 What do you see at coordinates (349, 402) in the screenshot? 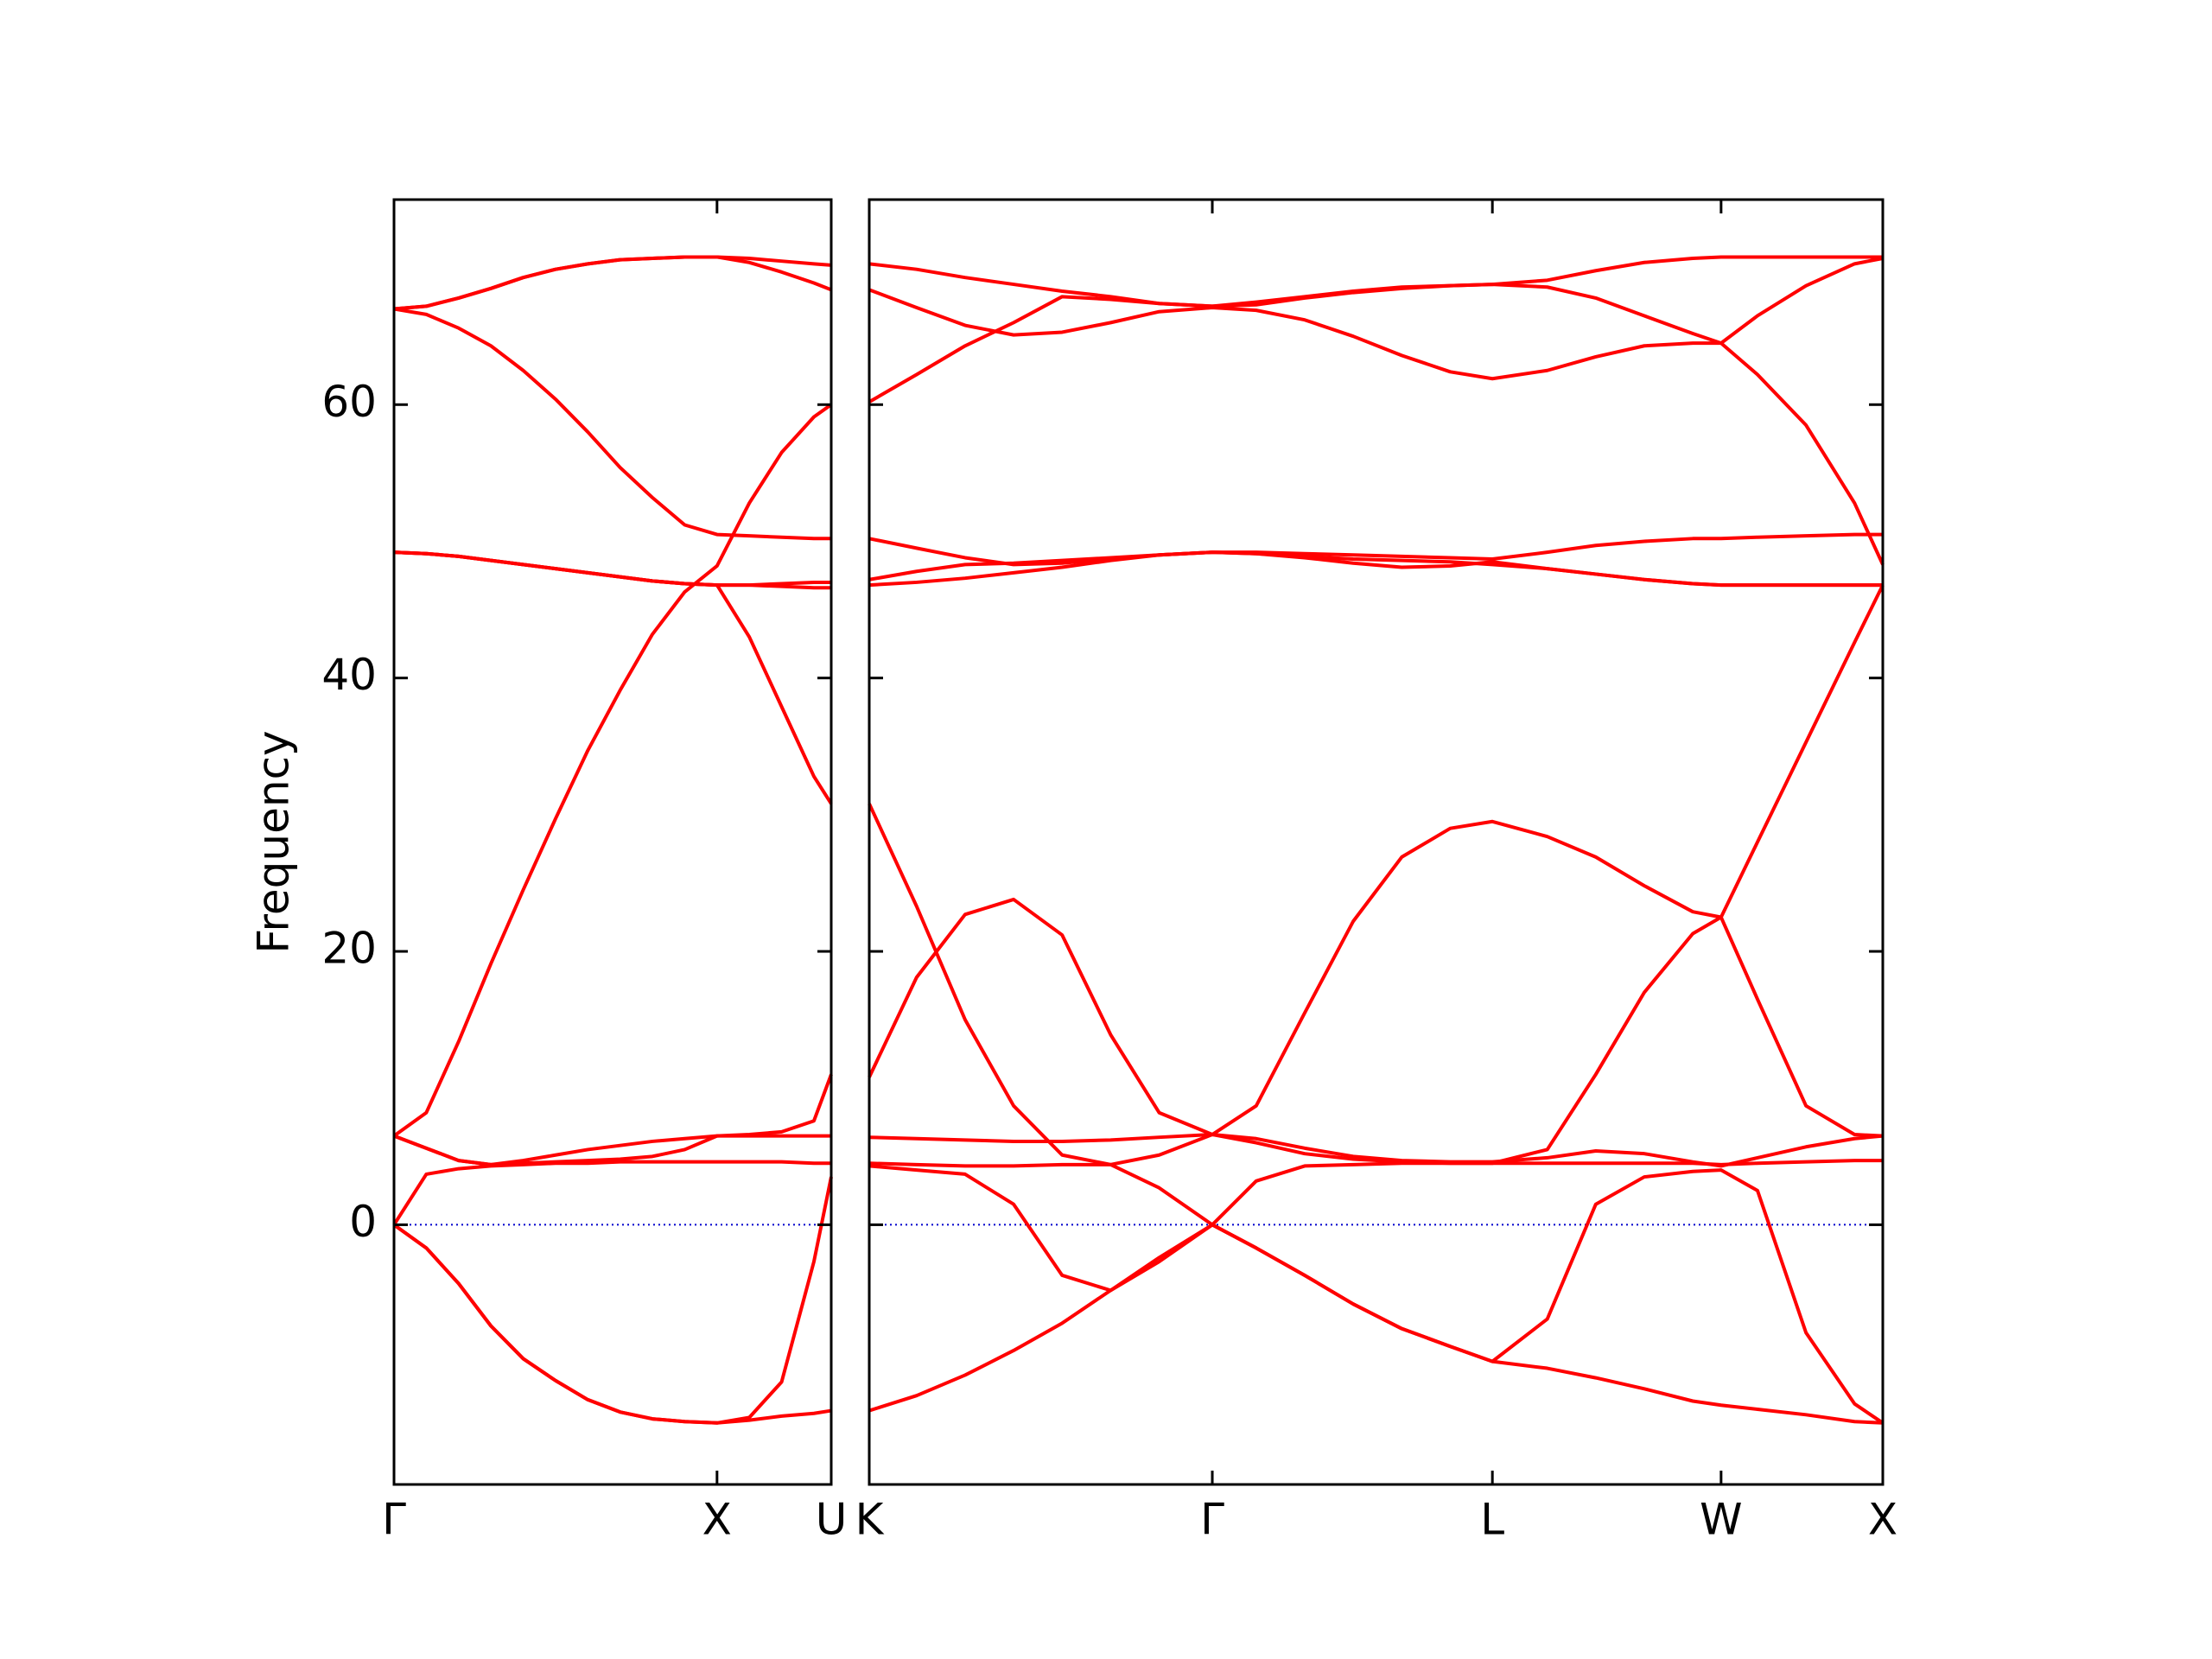
I see `y-tick-label: 60` at bounding box center [349, 402].